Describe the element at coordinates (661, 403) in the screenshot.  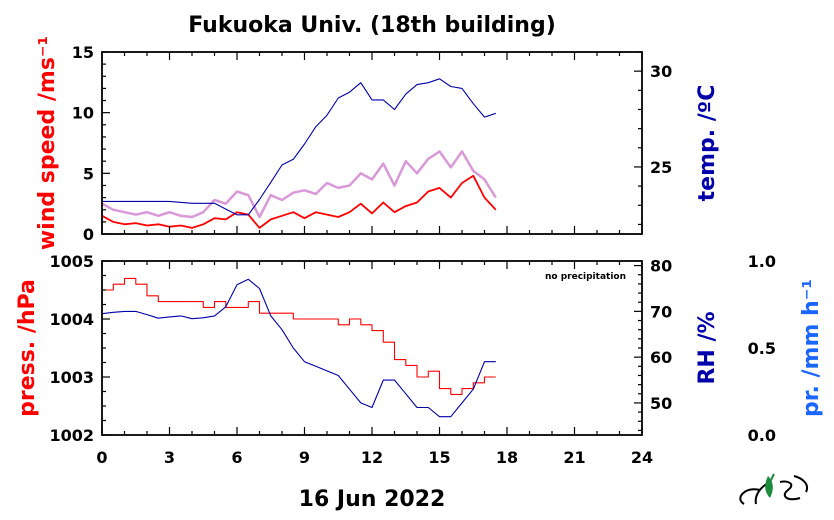
I see `y-tick-label: 50` at that location.